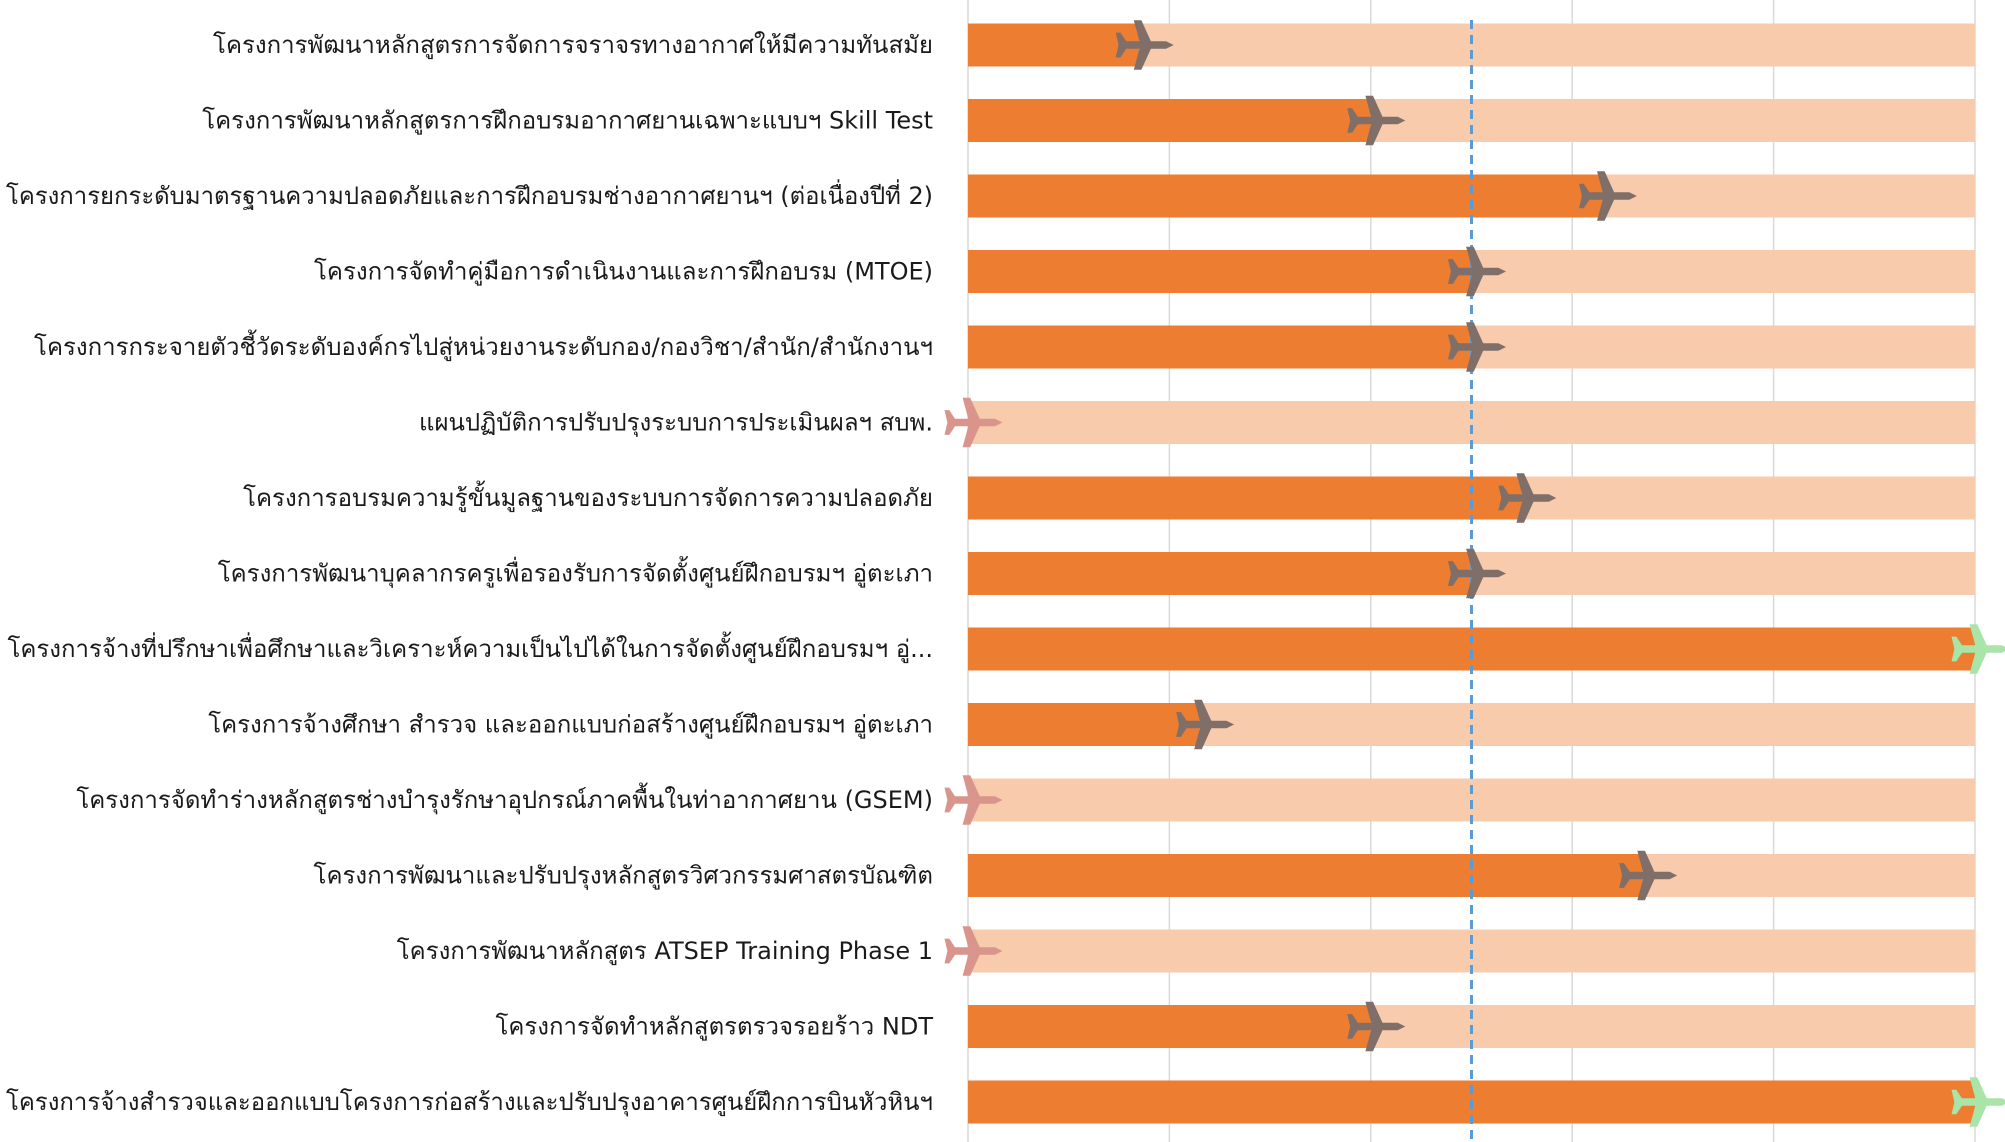 This screenshot has width=2005, height=1142. I want to click on category-label: โครงการจัดทำหลักสูตรตรวจรอยร้าว NDT, so click(714, 1027).